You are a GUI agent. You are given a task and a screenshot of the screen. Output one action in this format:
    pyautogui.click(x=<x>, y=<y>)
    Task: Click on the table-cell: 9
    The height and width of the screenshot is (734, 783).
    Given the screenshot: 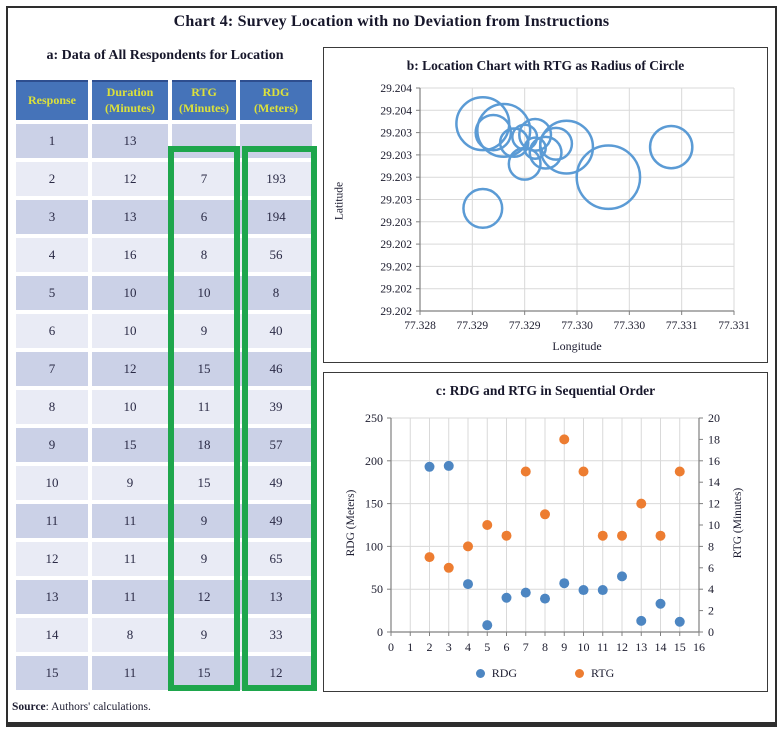 What is the action you would take?
    pyautogui.click(x=130, y=483)
    